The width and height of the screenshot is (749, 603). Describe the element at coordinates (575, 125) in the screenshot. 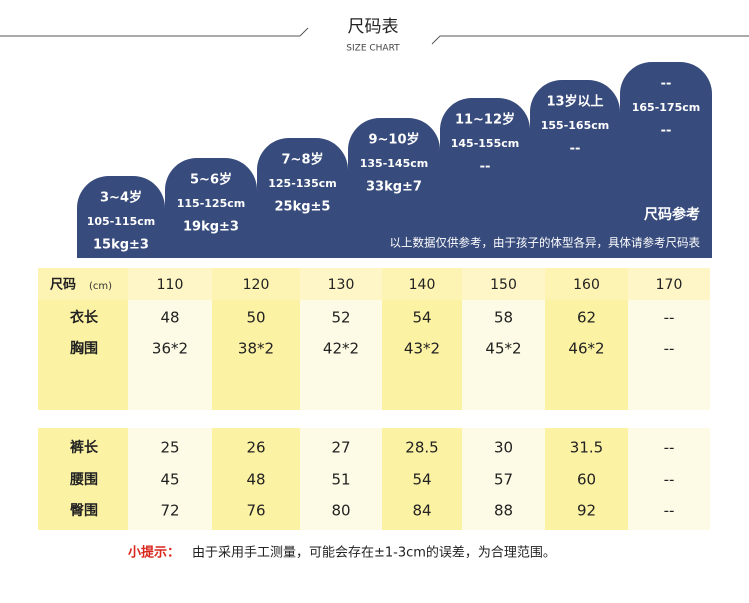

I see `height: 155-165cm` at that location.